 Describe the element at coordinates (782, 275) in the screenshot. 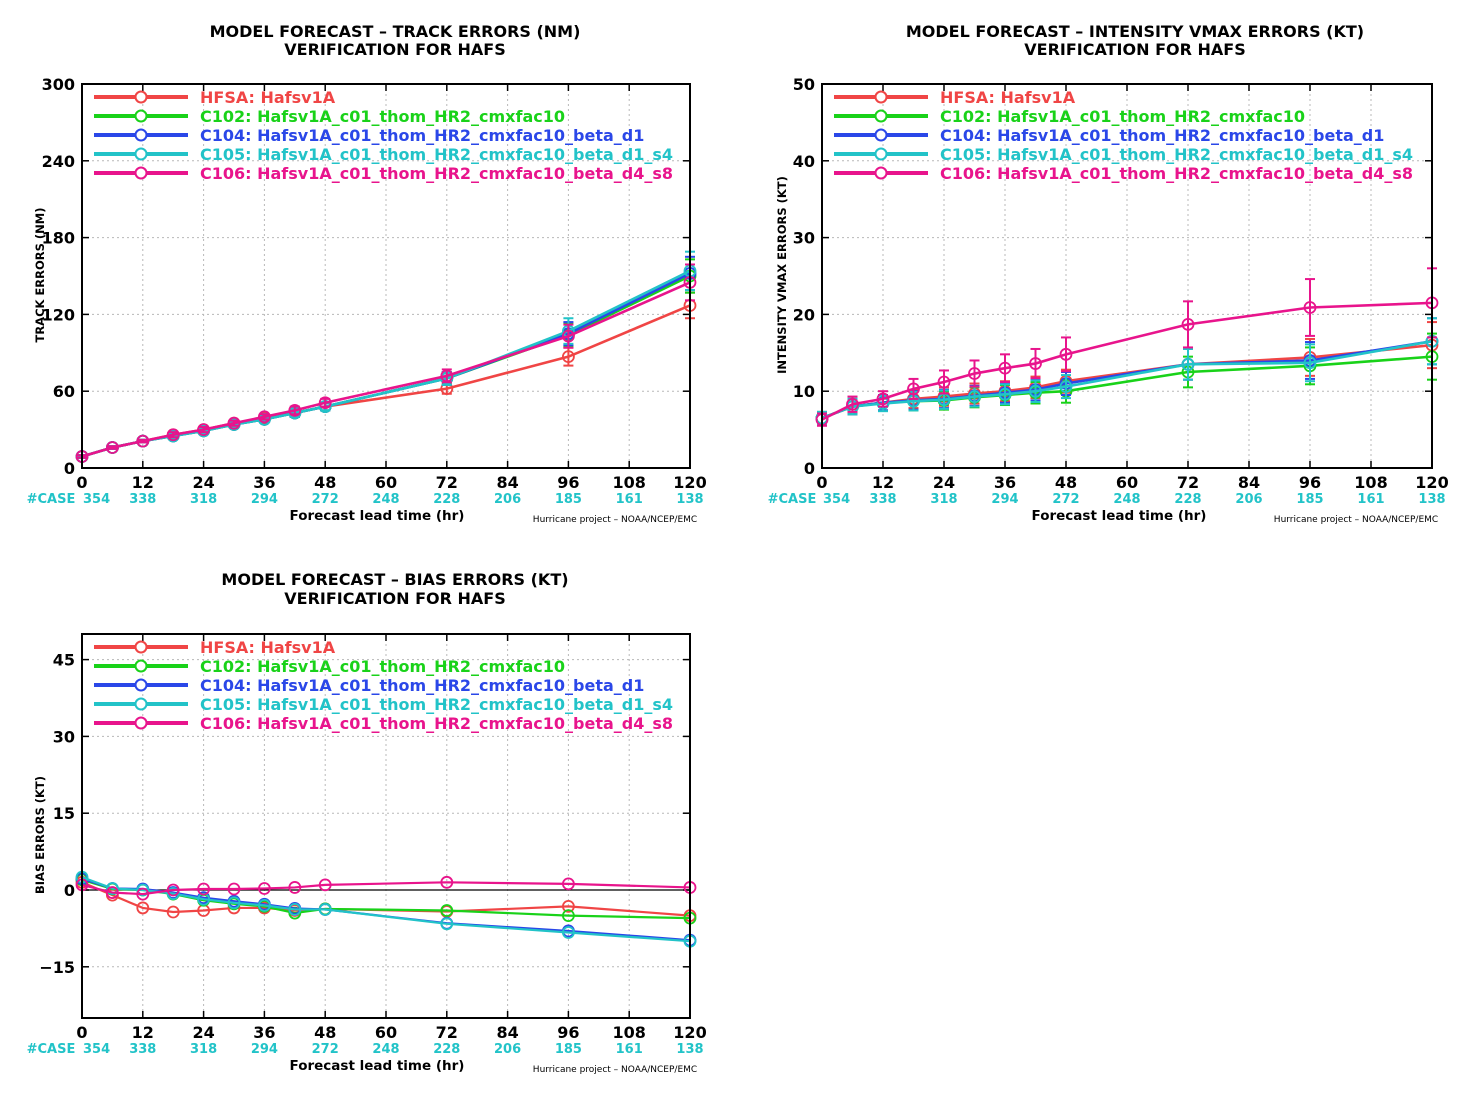

I see `y-axis-label: INTENSITY VMAX ERRORS (KT)` at that location.